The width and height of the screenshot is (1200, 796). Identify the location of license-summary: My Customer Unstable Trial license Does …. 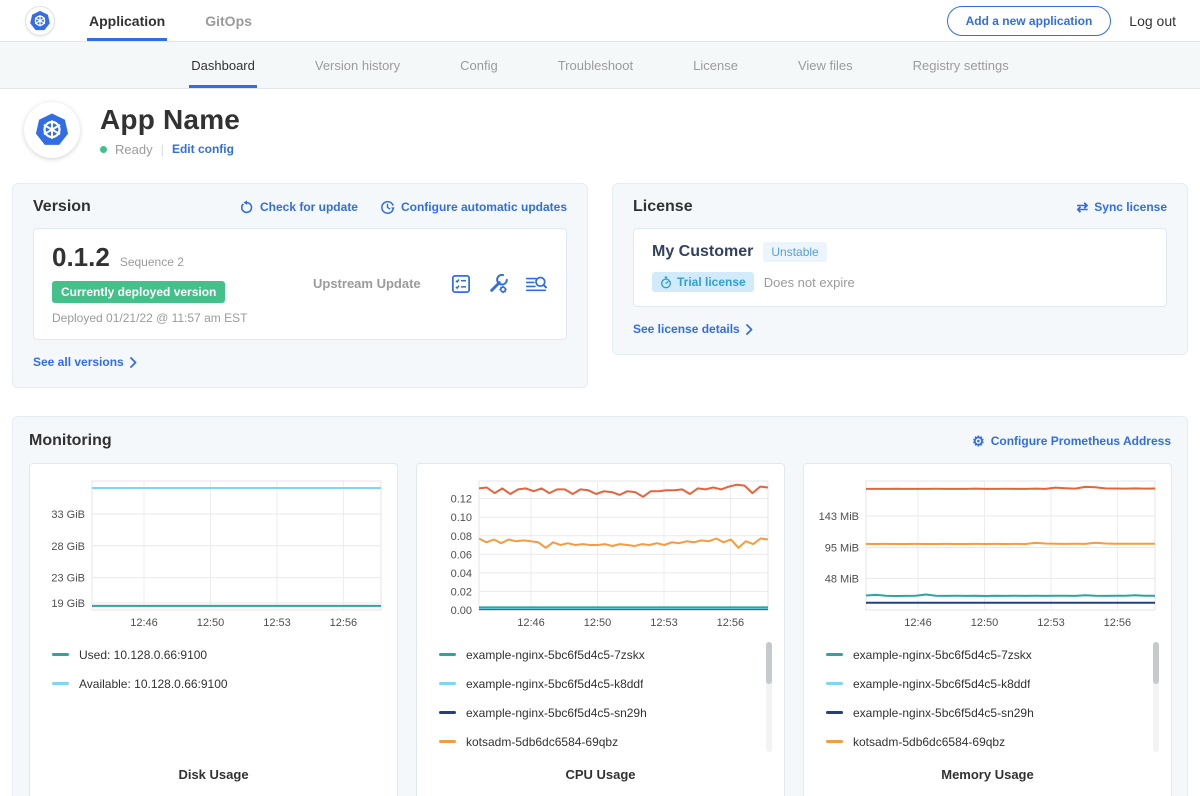
(900, 267).